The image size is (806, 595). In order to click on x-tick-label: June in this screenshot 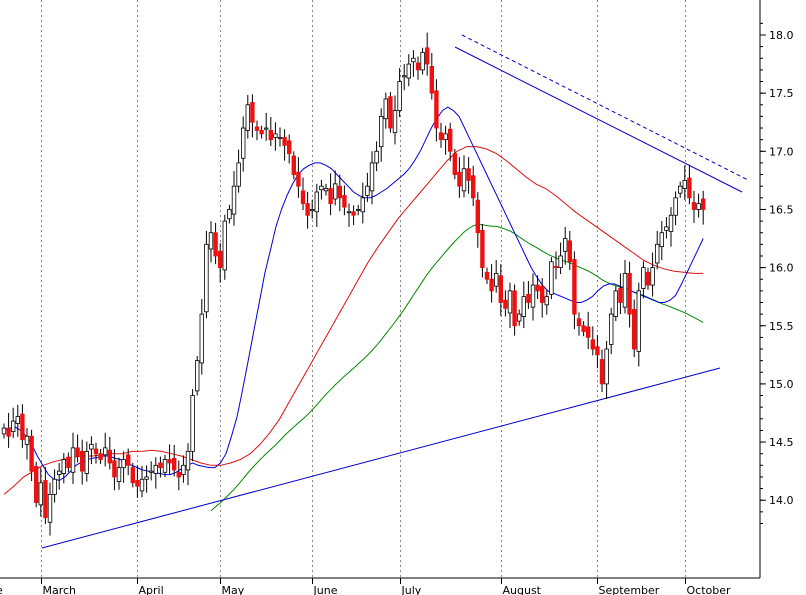, I will do `click(325, 589)`.